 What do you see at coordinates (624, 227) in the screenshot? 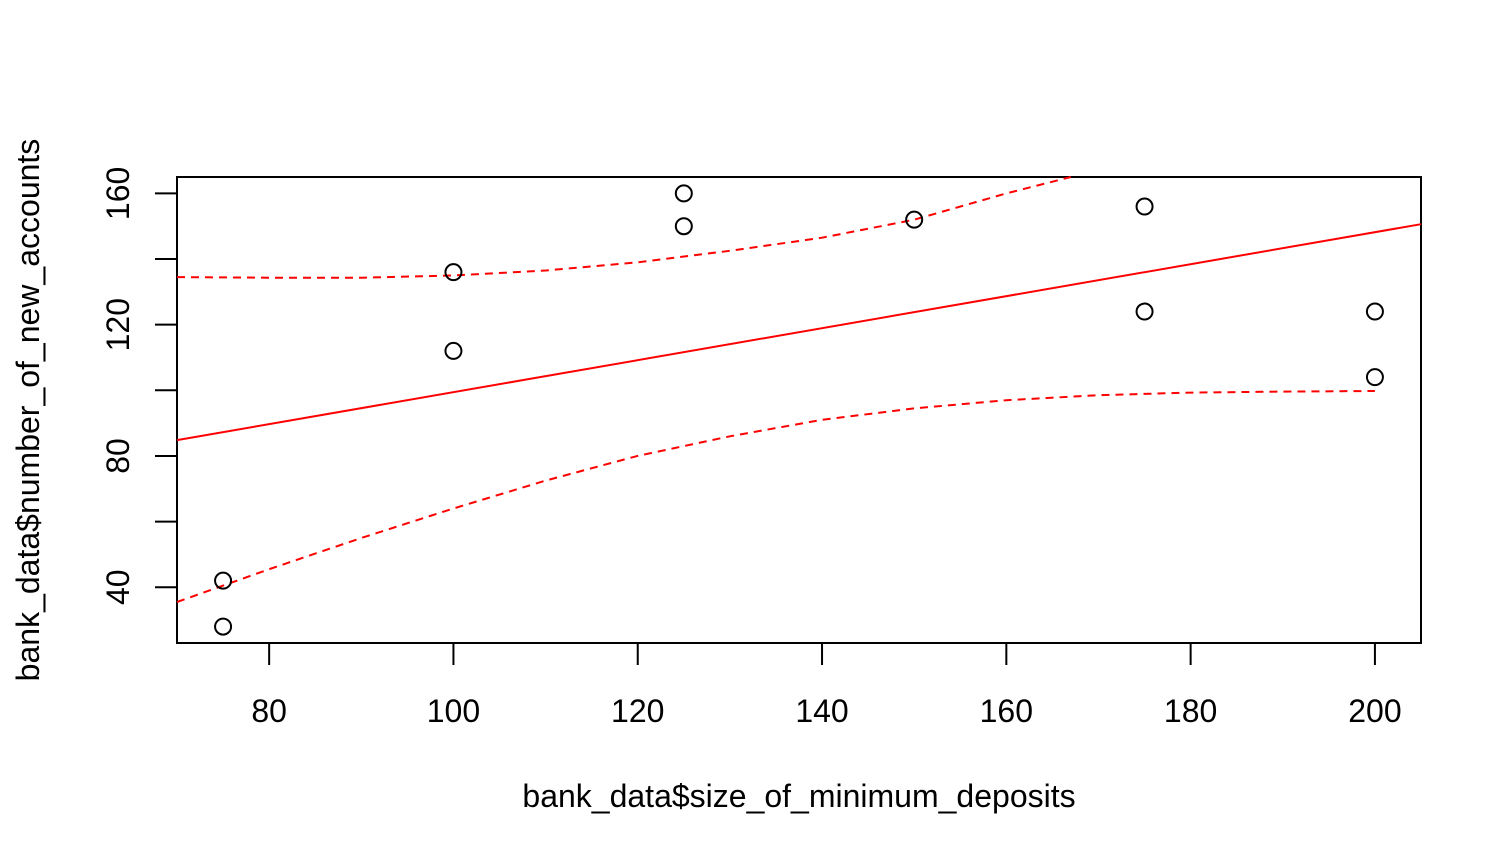
I see `upper-confidence-band` at bounding box center [624, 227].